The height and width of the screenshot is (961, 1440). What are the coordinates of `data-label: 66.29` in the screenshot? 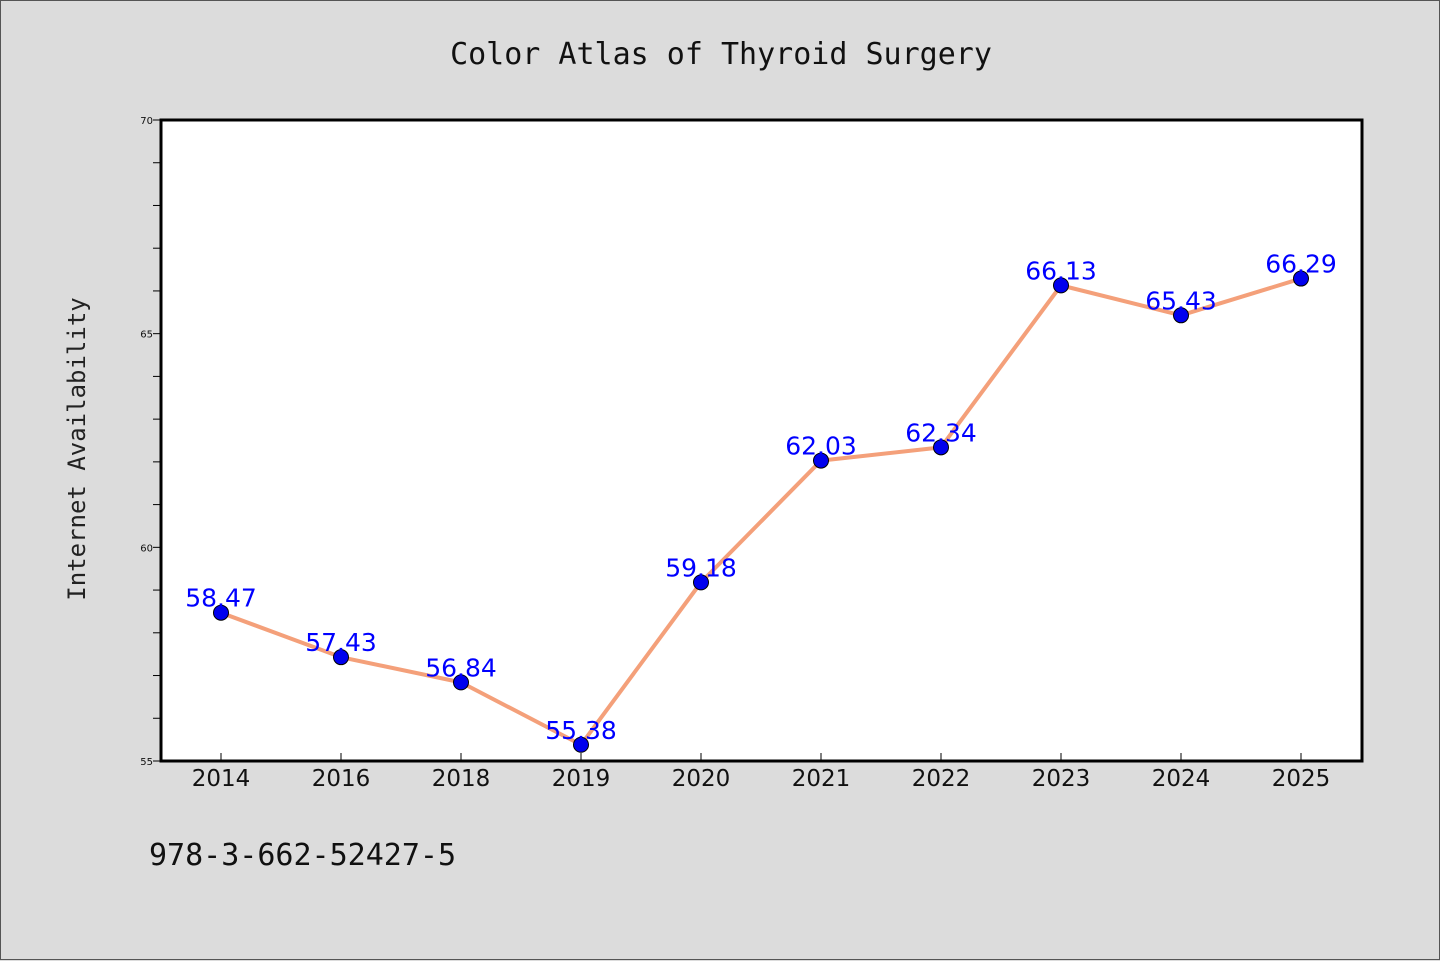 It's located at (1301, 264).